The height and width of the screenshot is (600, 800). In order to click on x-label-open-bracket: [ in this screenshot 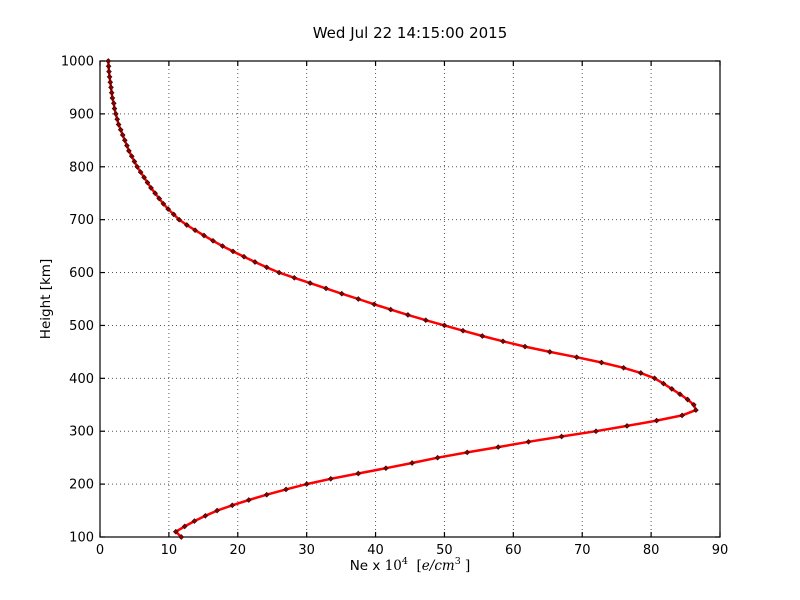, I will do `click(414, 566)`.